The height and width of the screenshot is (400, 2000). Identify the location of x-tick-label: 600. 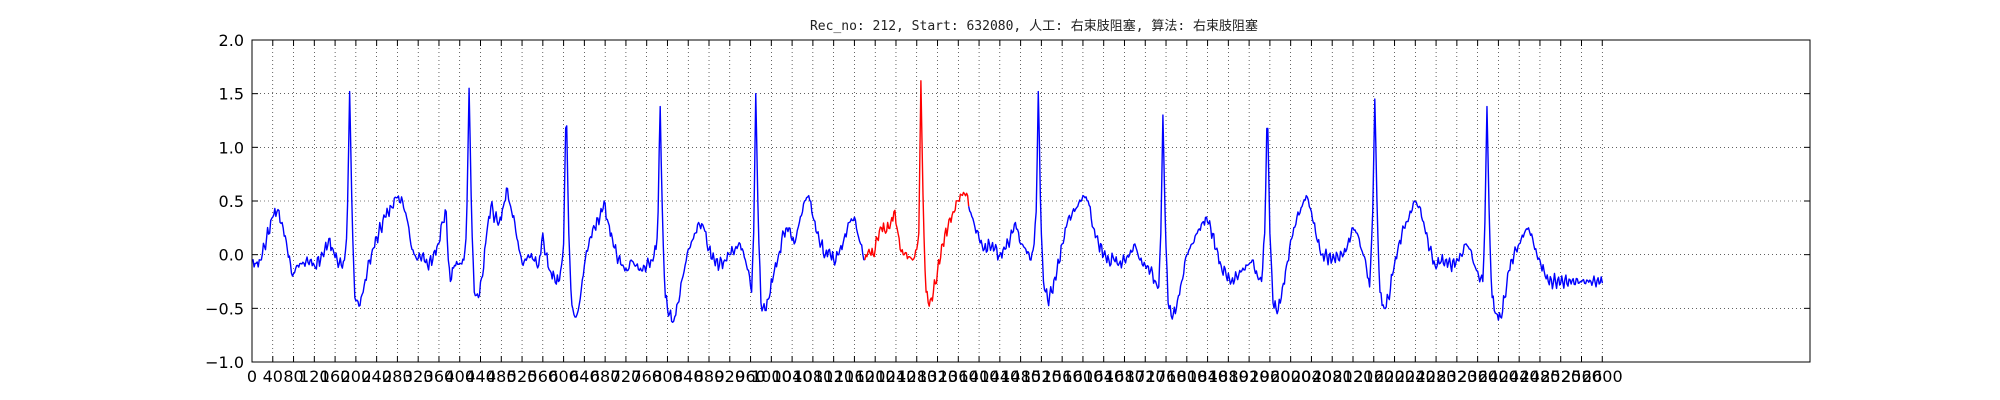
(563, 376).